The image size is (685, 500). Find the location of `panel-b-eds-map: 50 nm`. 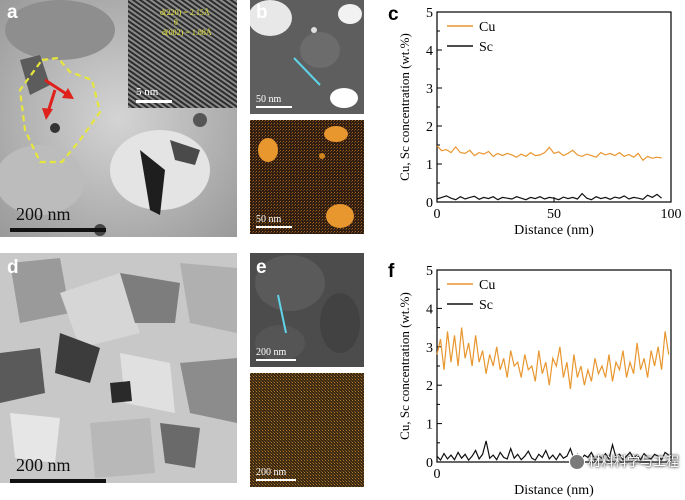

panel-b-eds-map: 50 nm is located at coordinates (307, 177).